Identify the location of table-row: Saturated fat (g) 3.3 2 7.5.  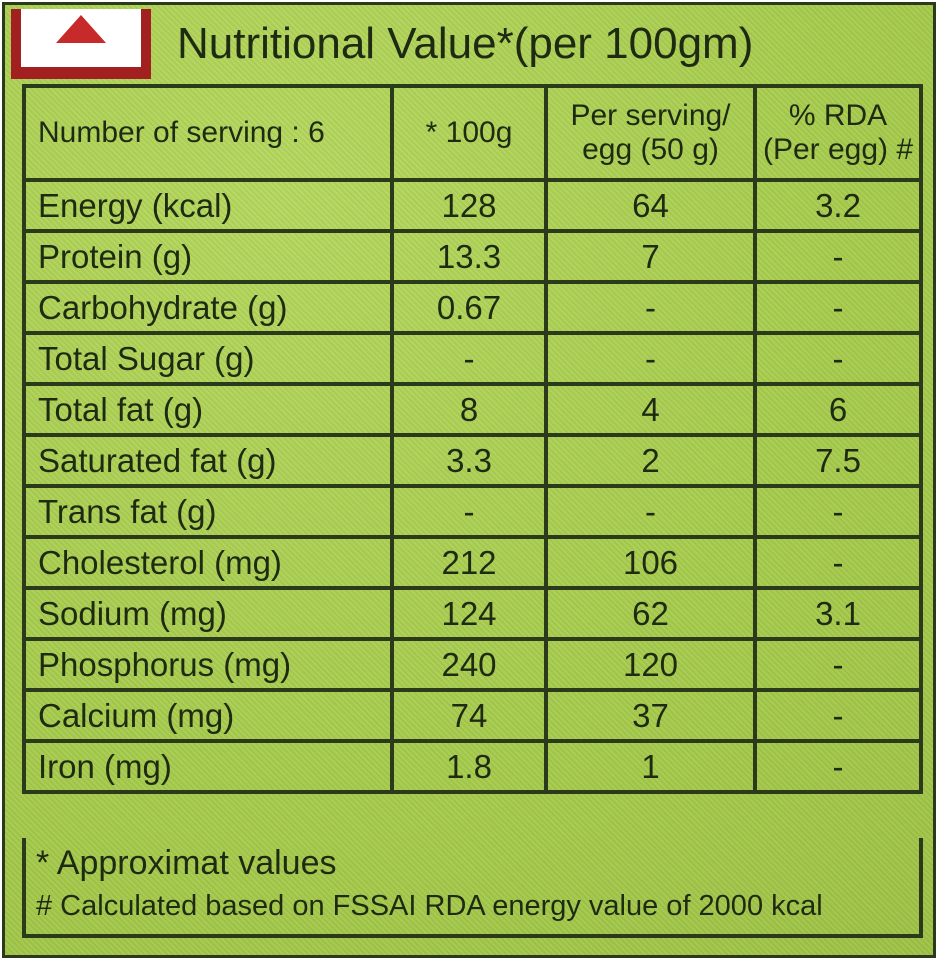
(472, 460).